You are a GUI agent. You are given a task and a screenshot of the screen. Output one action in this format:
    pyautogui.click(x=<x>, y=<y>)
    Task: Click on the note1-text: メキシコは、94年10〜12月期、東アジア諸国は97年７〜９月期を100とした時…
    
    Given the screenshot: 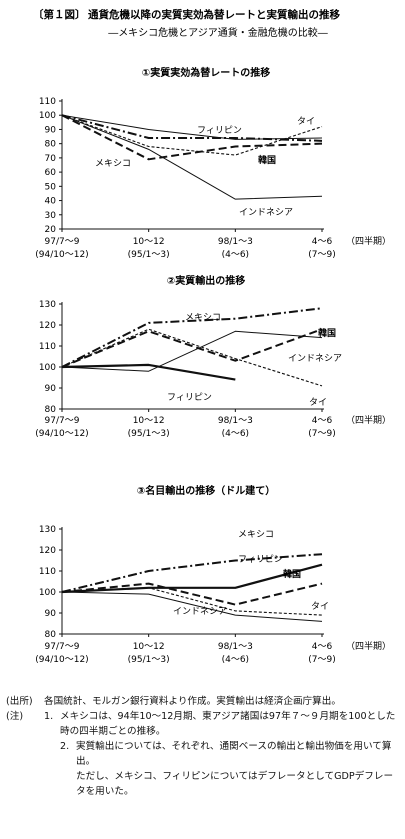 What is the action you would take?
    pyautogui.click(x=228, y=724)
    